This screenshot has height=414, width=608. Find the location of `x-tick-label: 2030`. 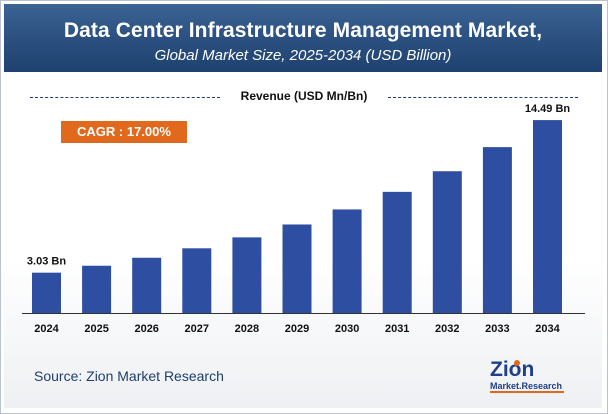

x-tick-label: 2030 is located at coordinates (347, 329).